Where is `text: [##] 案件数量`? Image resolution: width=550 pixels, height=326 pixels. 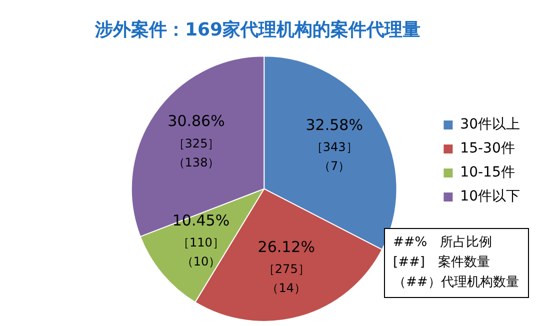 text: [##] 案件数量 is located at coordinates (442, 263).